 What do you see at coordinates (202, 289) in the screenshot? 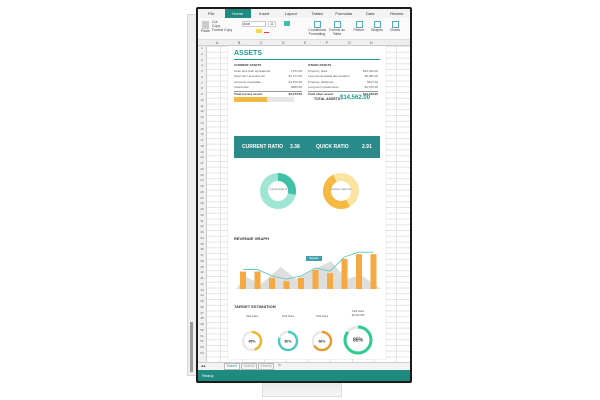
I see `row-header: 43` at bounding box center [202, 289].